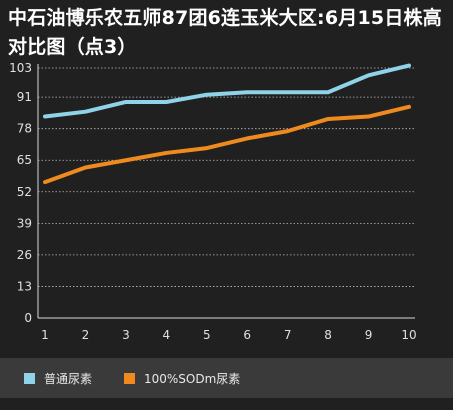 Image resolution: width=453 pixels, height=410 pixels. What do you see at coordinates (192, 378) in the screenshot?
I see `legend-label-sodm: 100%SODm尿素` at bounding box center [192, 378].